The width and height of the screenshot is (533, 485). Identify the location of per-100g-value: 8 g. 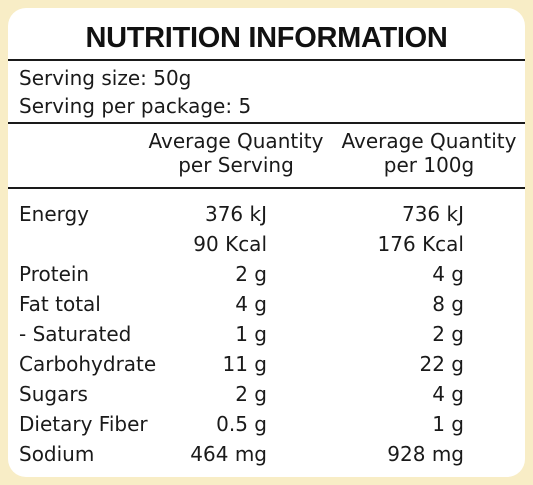
(448, 304).